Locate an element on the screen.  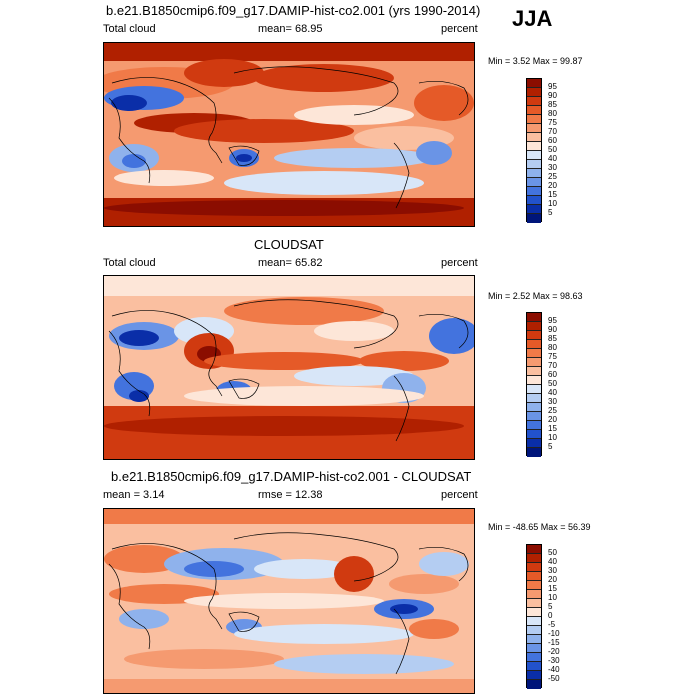
season-label: JJA is located at coordinates (532, 18).